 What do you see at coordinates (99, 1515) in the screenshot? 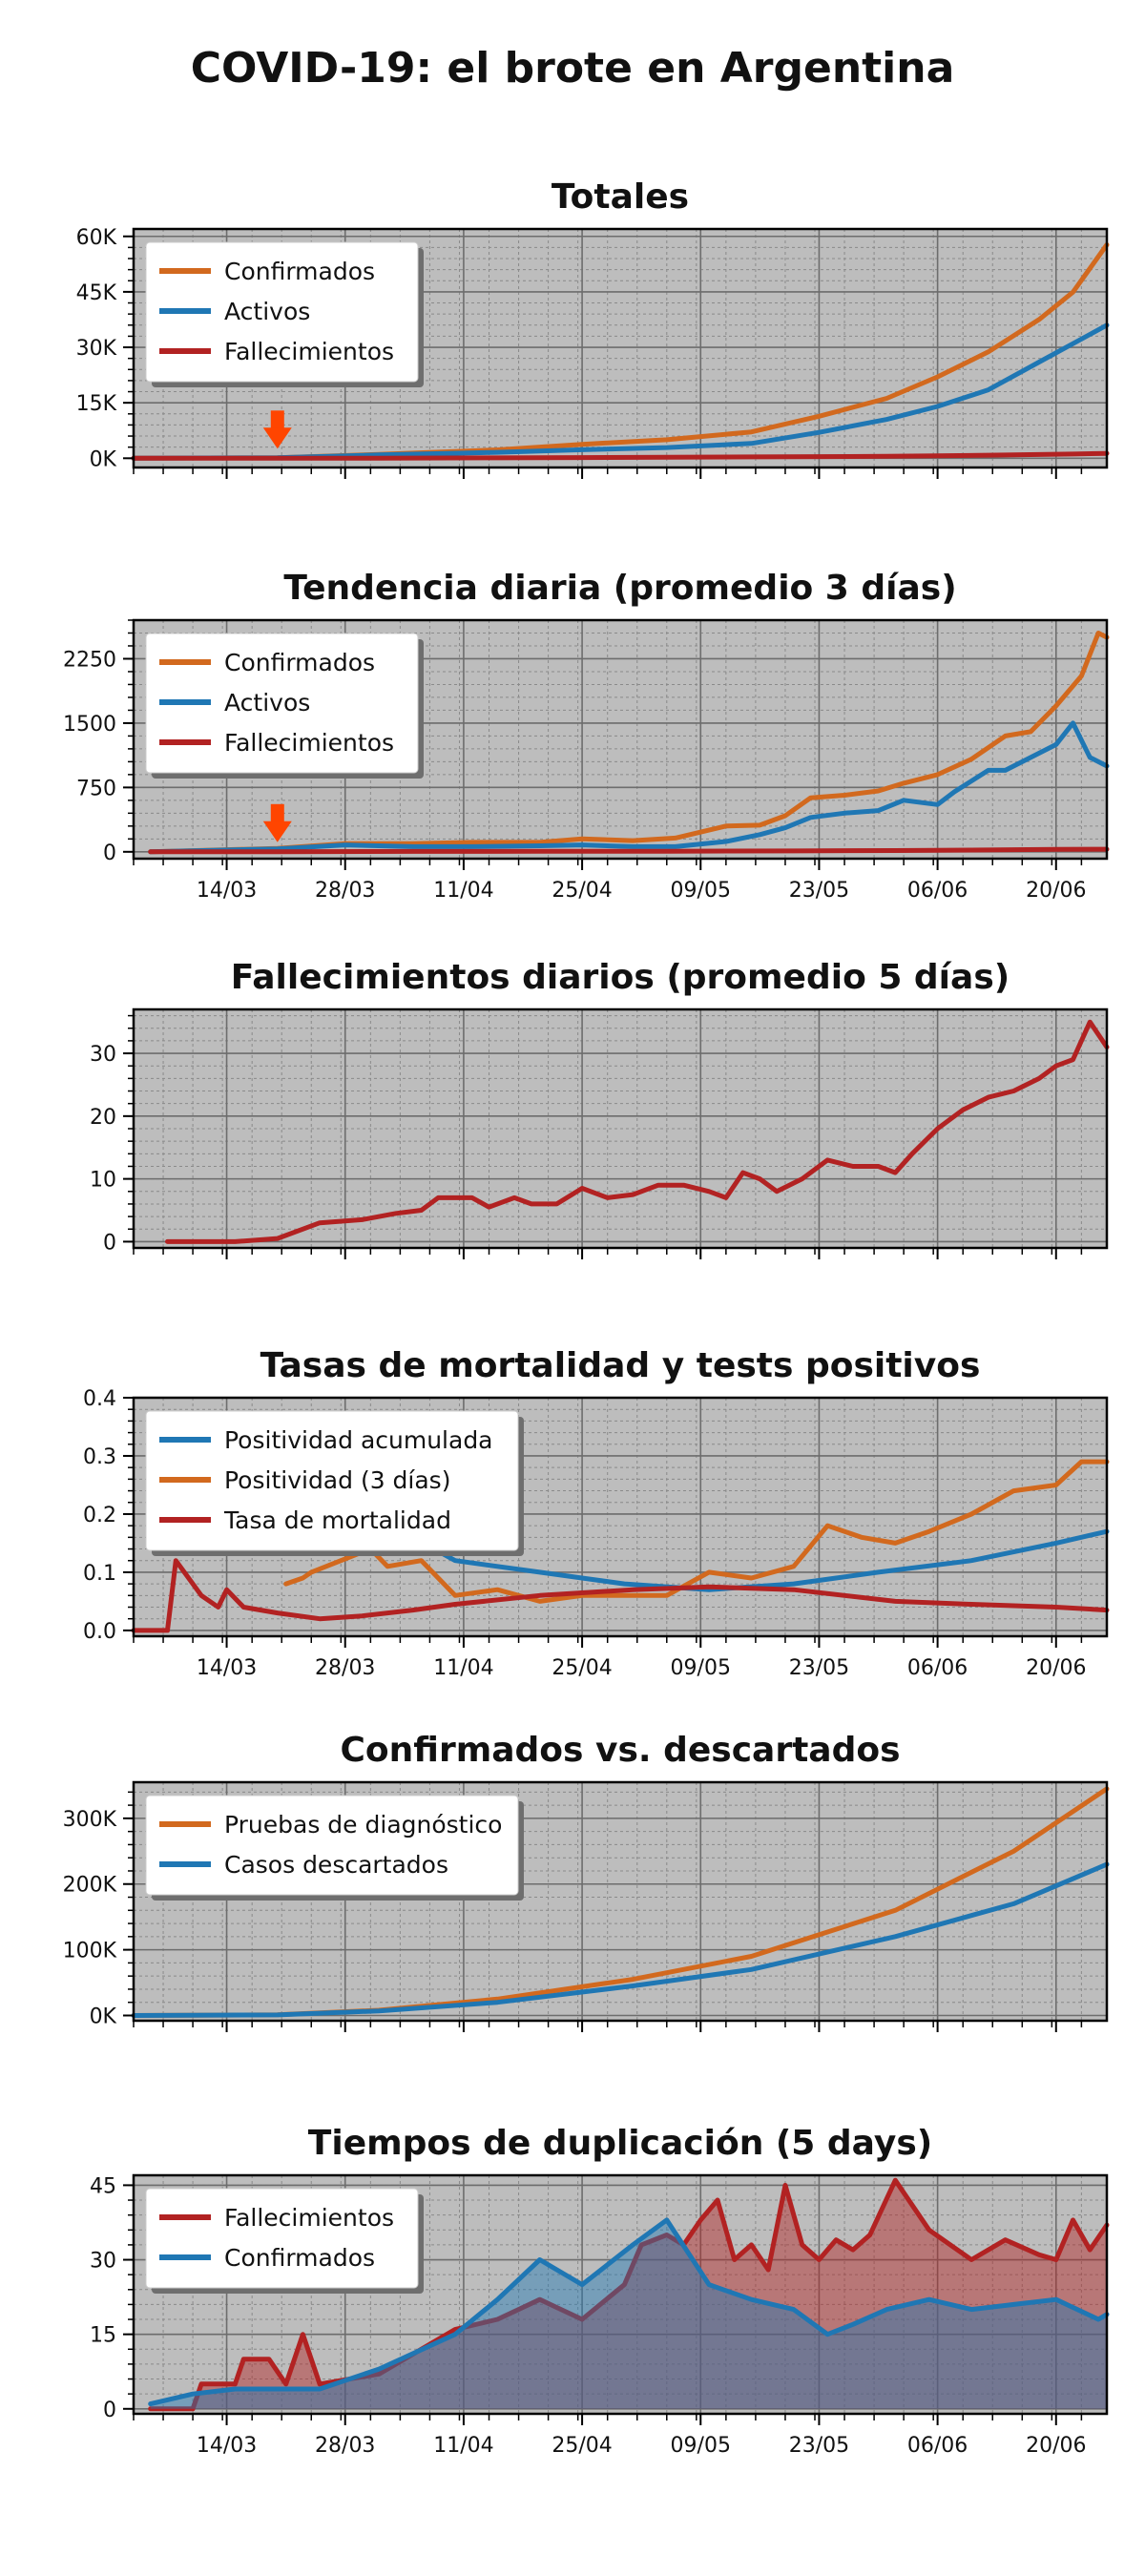
I see `y-tick-label: 0.2` at bounding box center [99, 1515].